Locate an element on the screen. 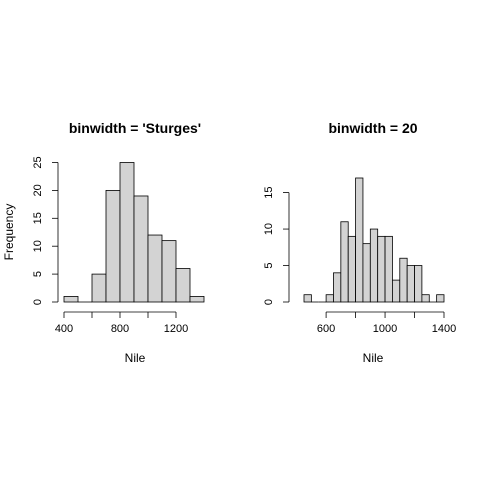 This screenshot has height=480, width=480. x-axis: 400 800 1200 is located at coordinates (121, 323).